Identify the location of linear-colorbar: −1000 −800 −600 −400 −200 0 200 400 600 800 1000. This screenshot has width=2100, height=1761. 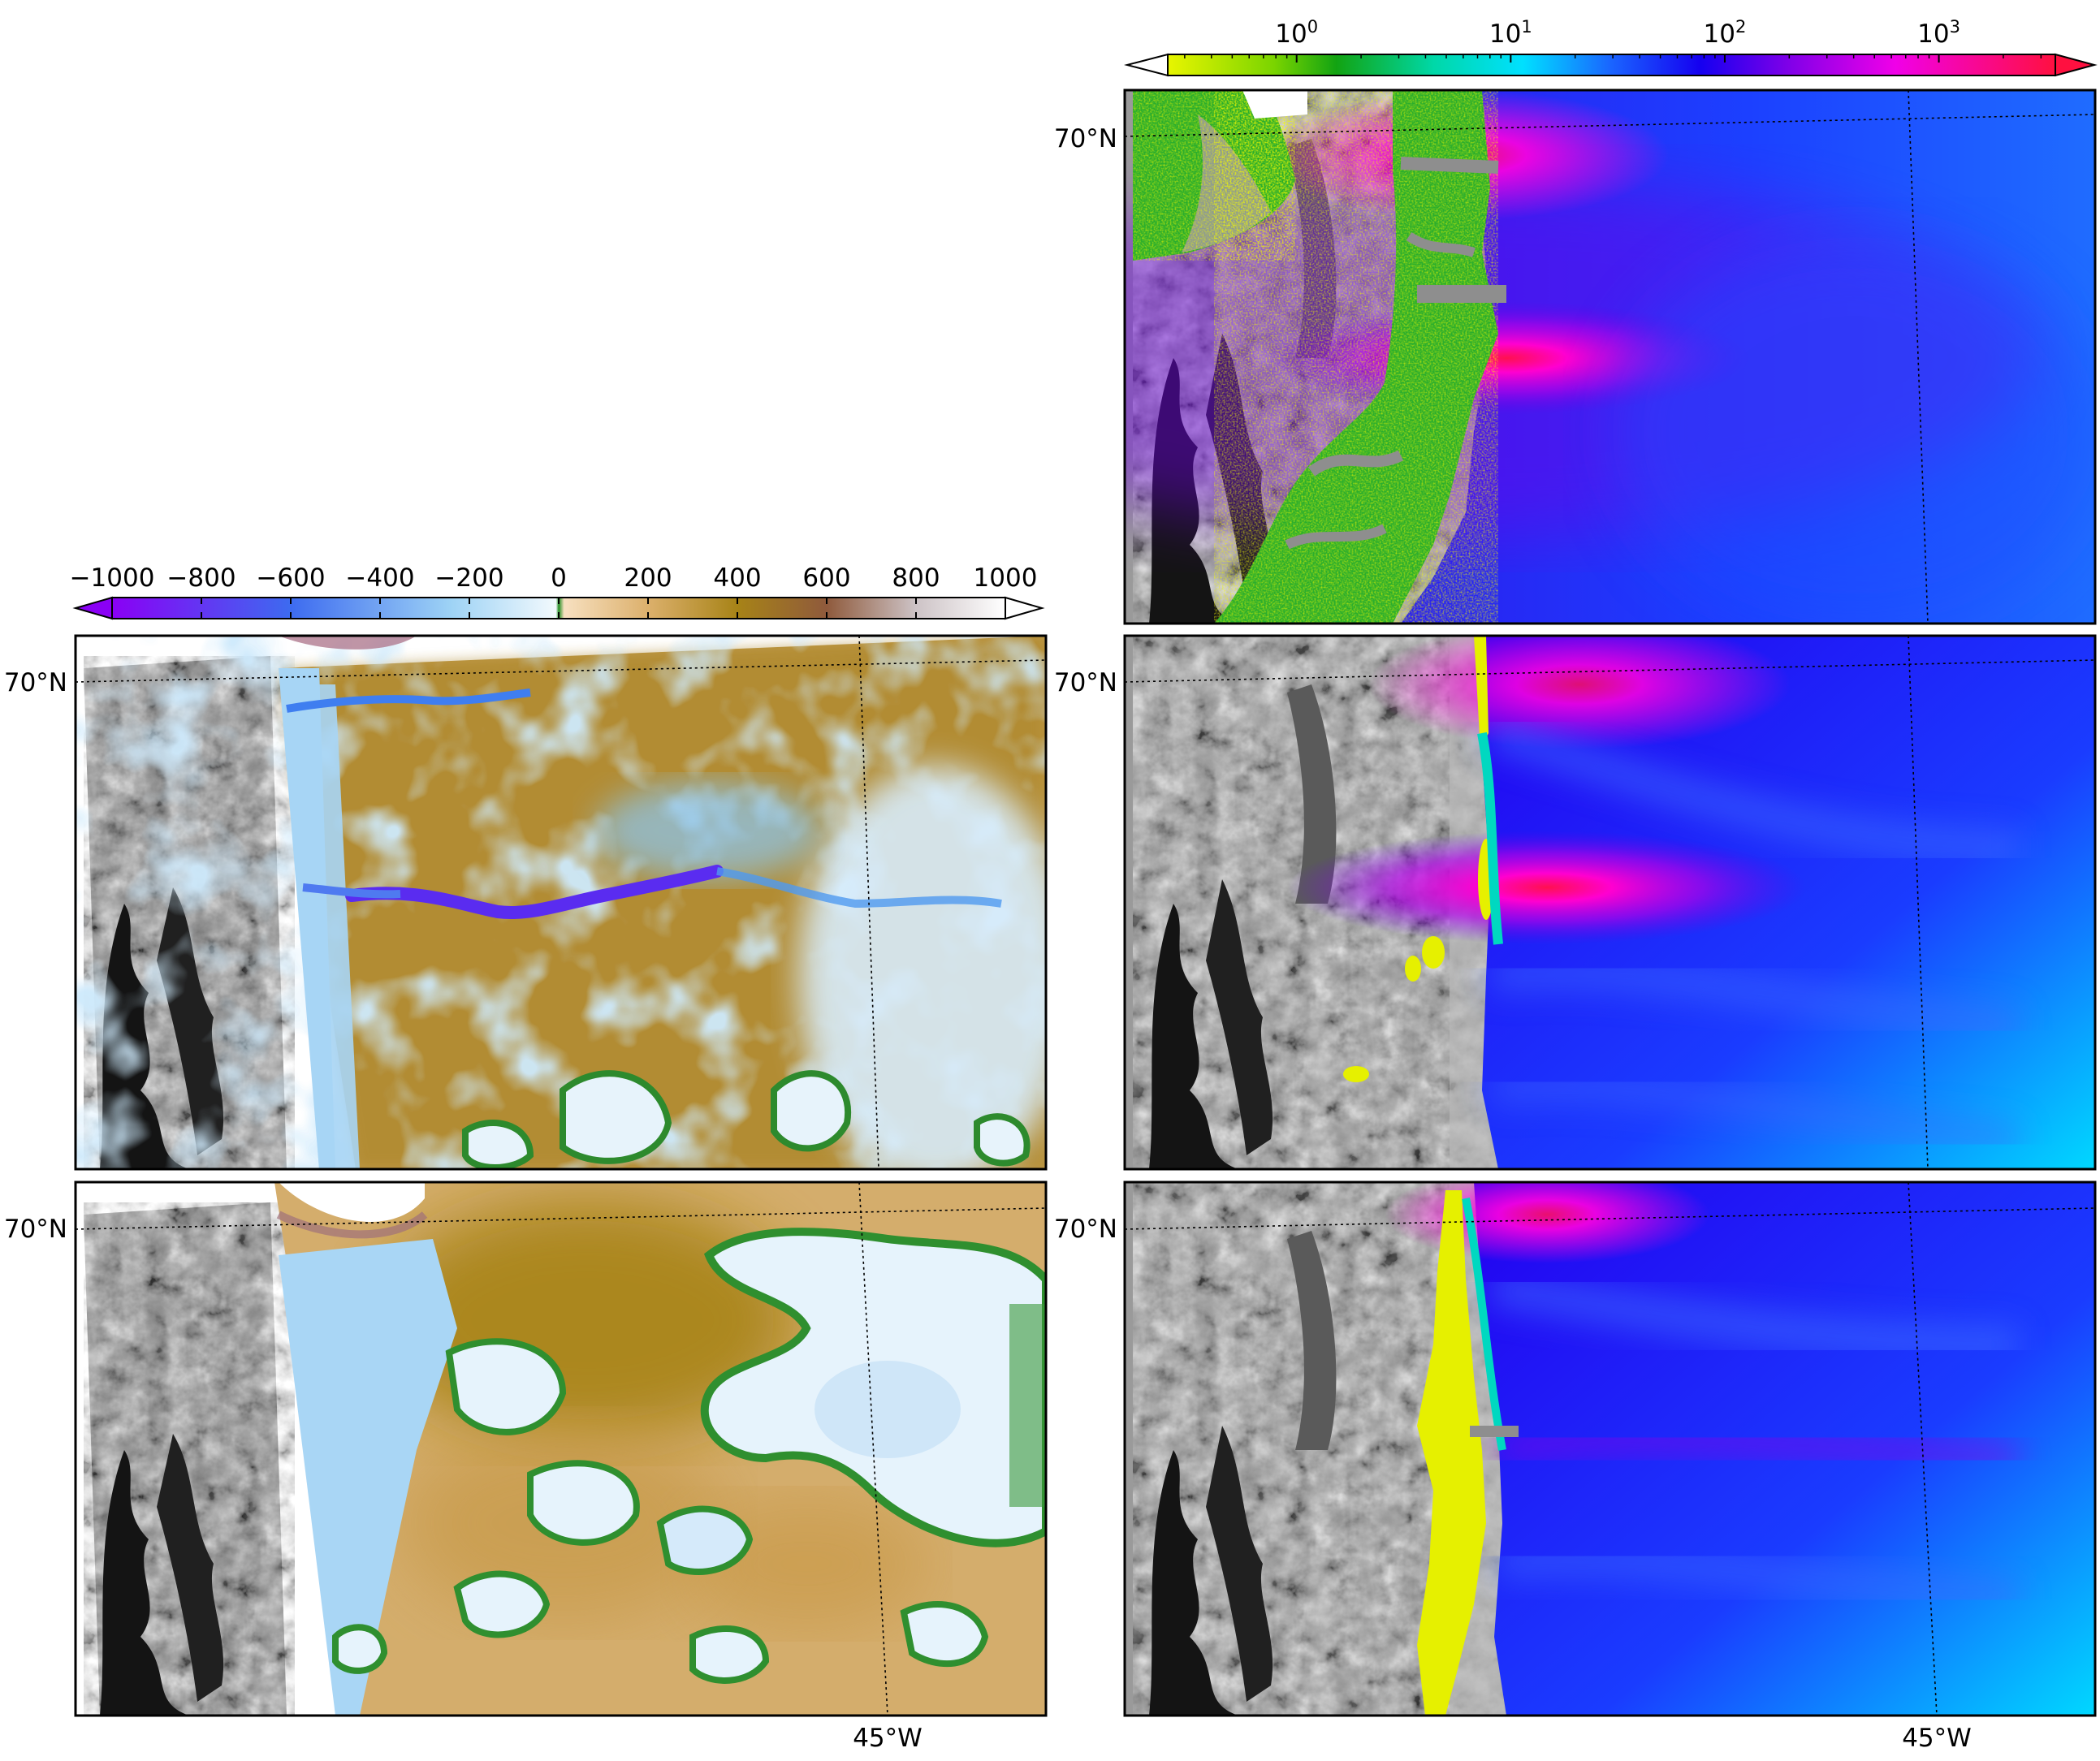
(558, 591).